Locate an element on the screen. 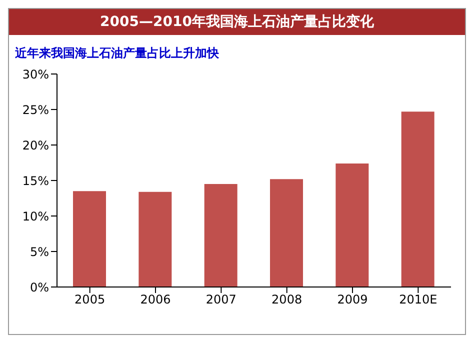  x-tick-label: 2010E is located at coordinates (418, 299).